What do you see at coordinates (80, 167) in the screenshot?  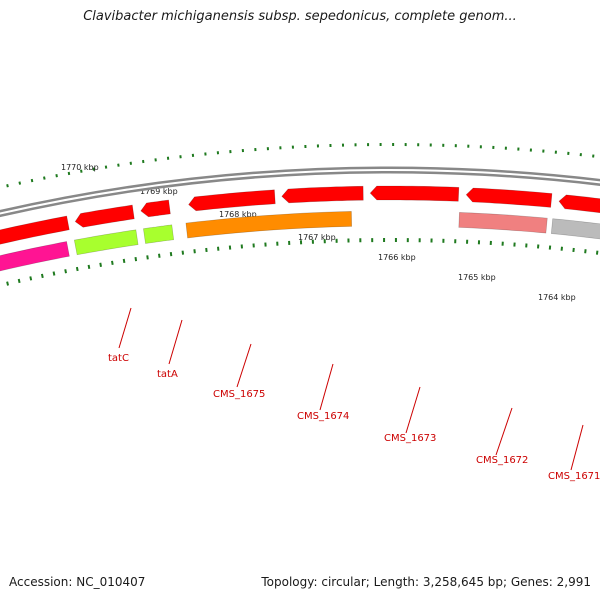 I see `ruler-label: 1770 kbp` at bounding box center [80, 167].